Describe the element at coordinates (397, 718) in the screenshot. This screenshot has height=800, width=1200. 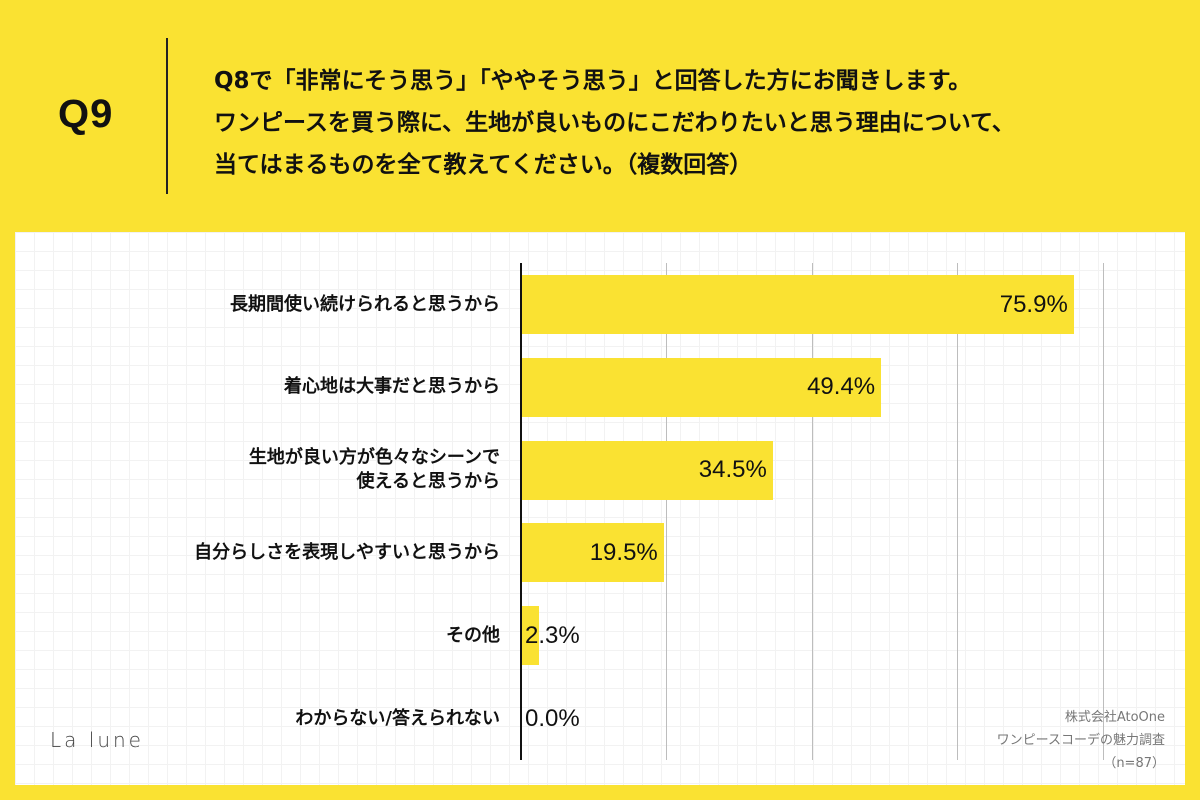
I see `category-label: わからない/答えられない` at that location.